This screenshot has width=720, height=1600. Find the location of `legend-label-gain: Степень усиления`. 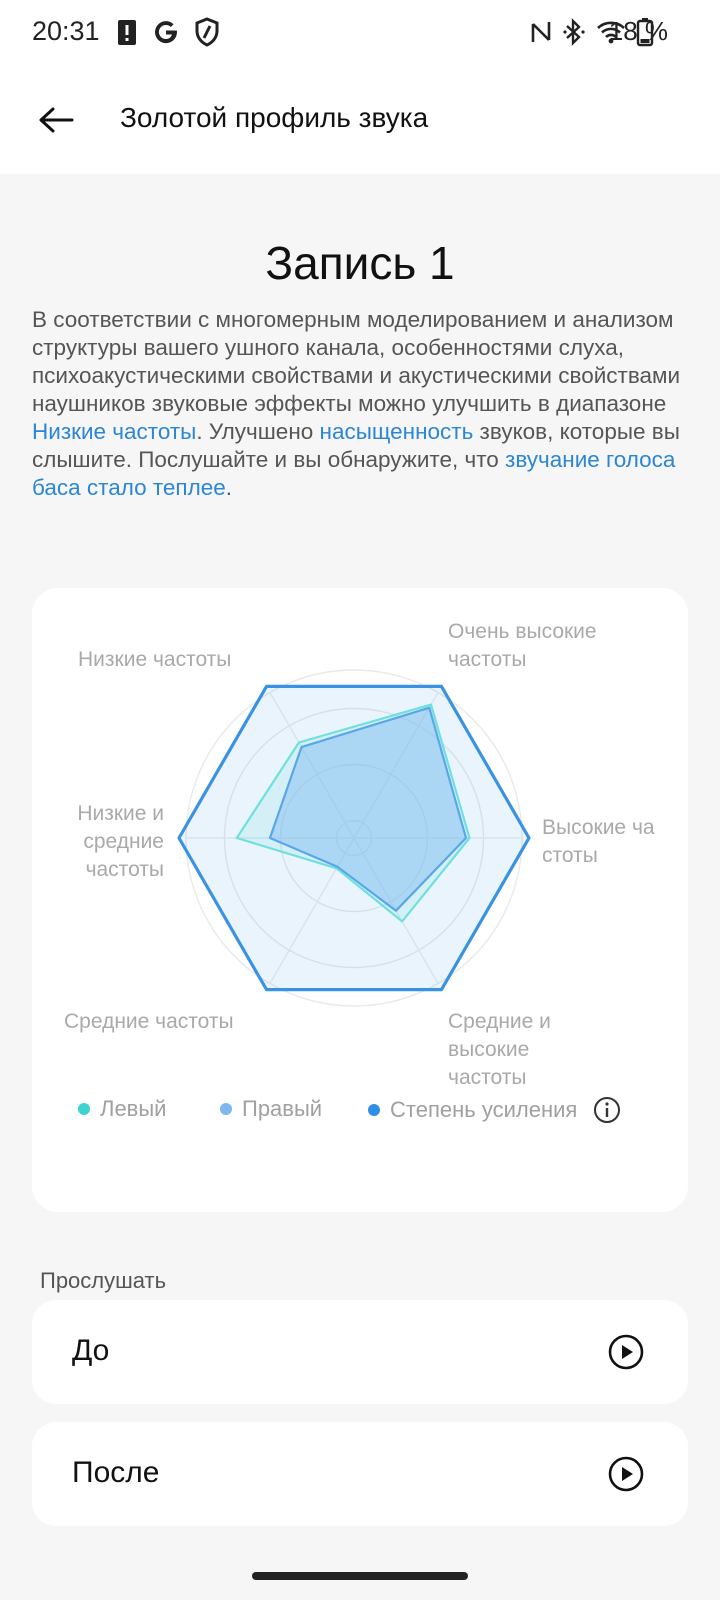

legend-label-gain: Степень усиления is located at coordinates (484, 1109).